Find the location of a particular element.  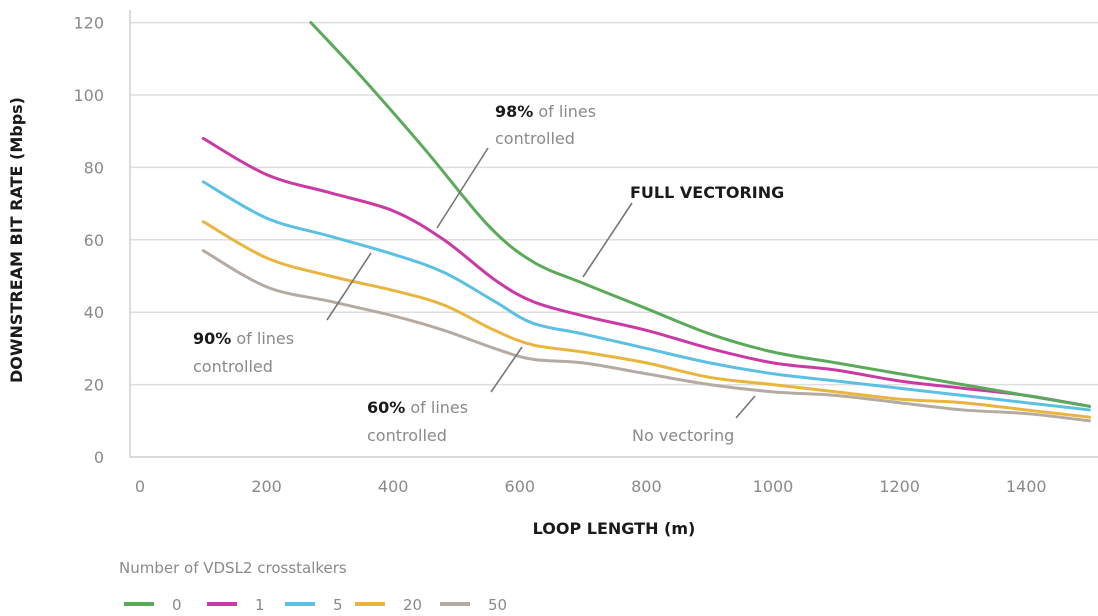

legend: 0 1 5 20 50 is located at coordinates (315, 605).